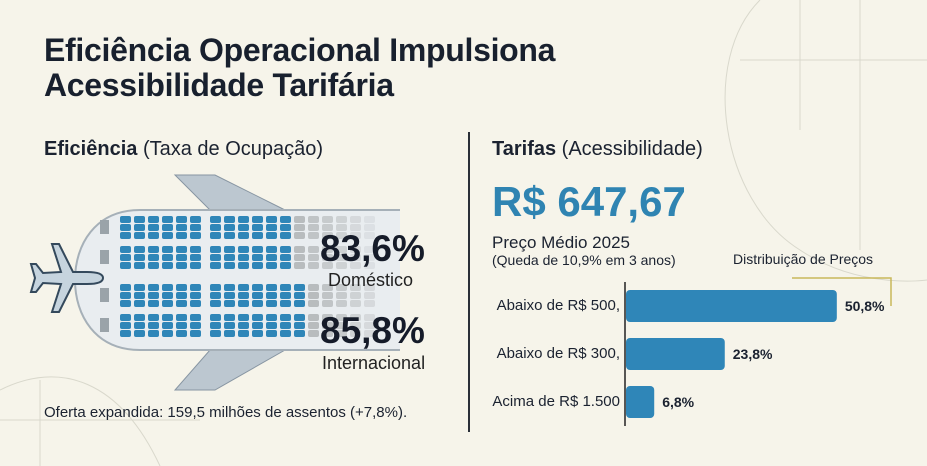 The image size is (927, 466). Describe the element at coordinates (632, 149) in the screenshot. I see `fares-heading-rest: (Acessibilidade)` at that location.